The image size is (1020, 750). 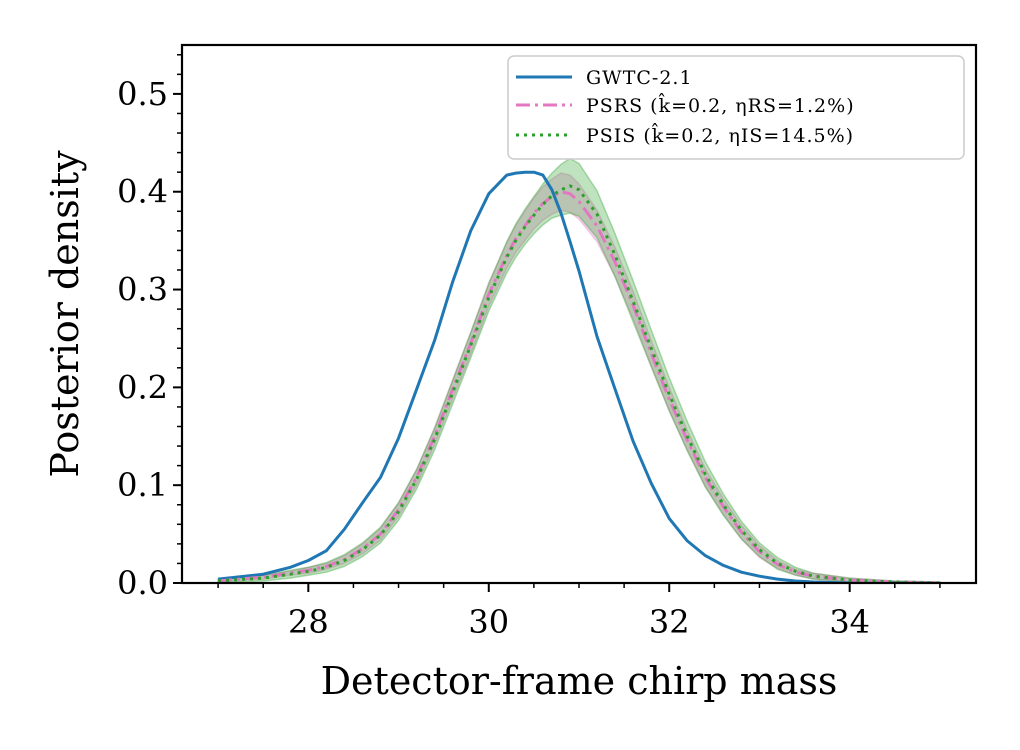 I want to click on y-tick-label: 0.5, so click(x=142, y=94).